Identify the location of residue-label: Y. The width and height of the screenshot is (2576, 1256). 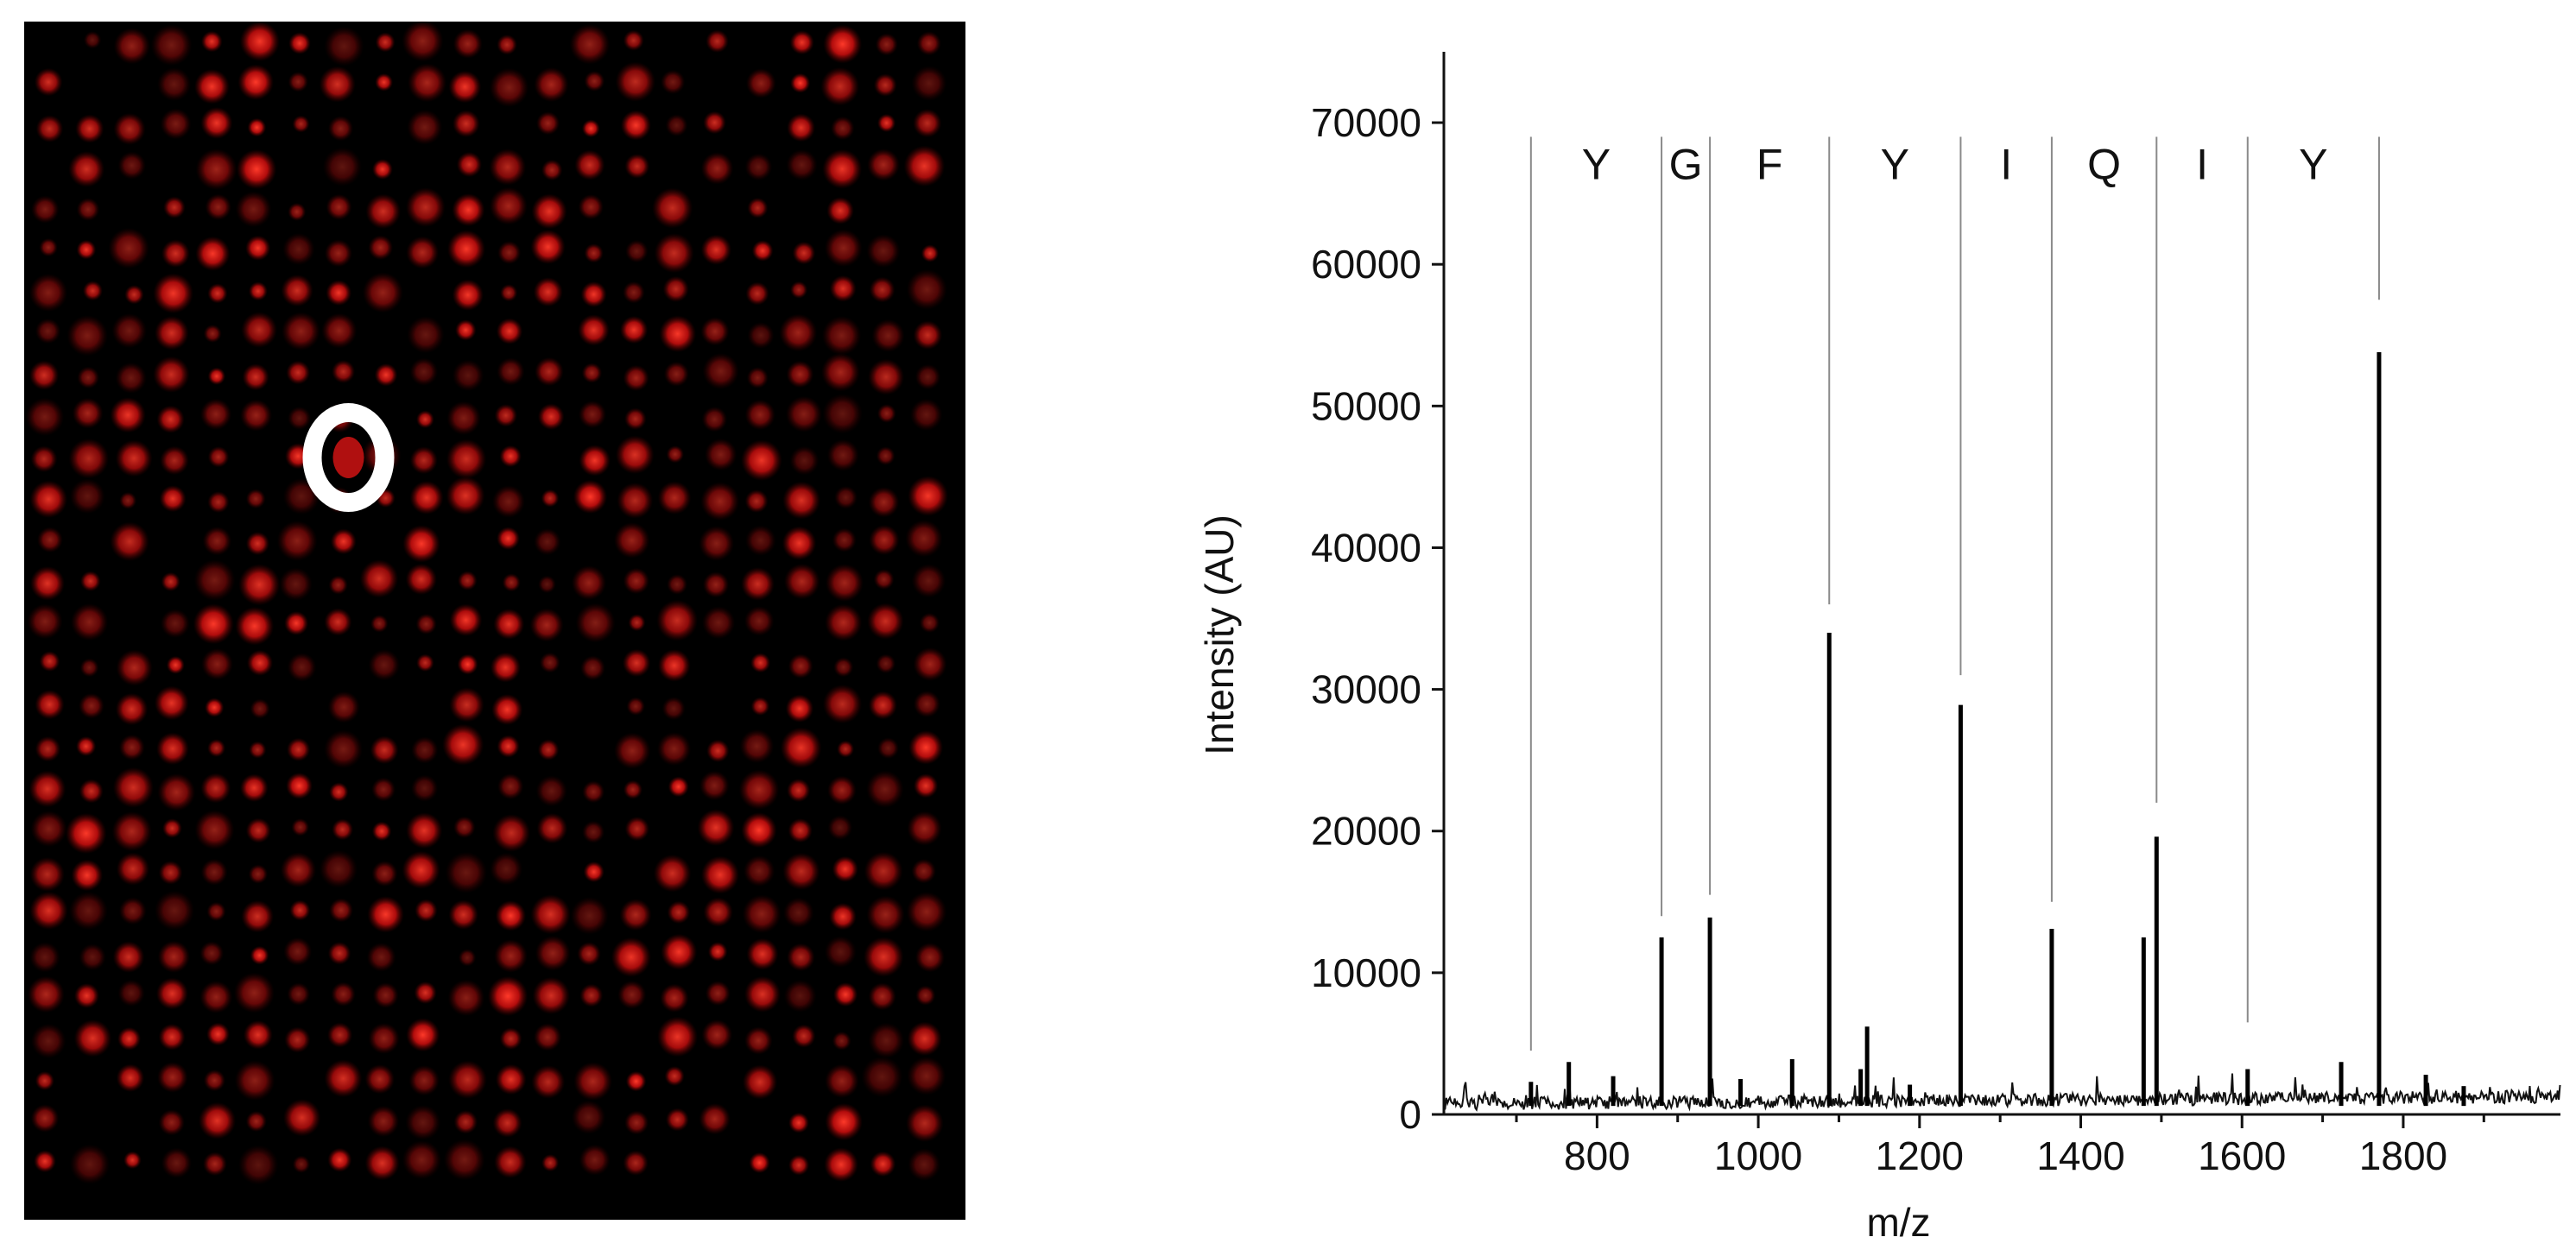
(2313, 165).